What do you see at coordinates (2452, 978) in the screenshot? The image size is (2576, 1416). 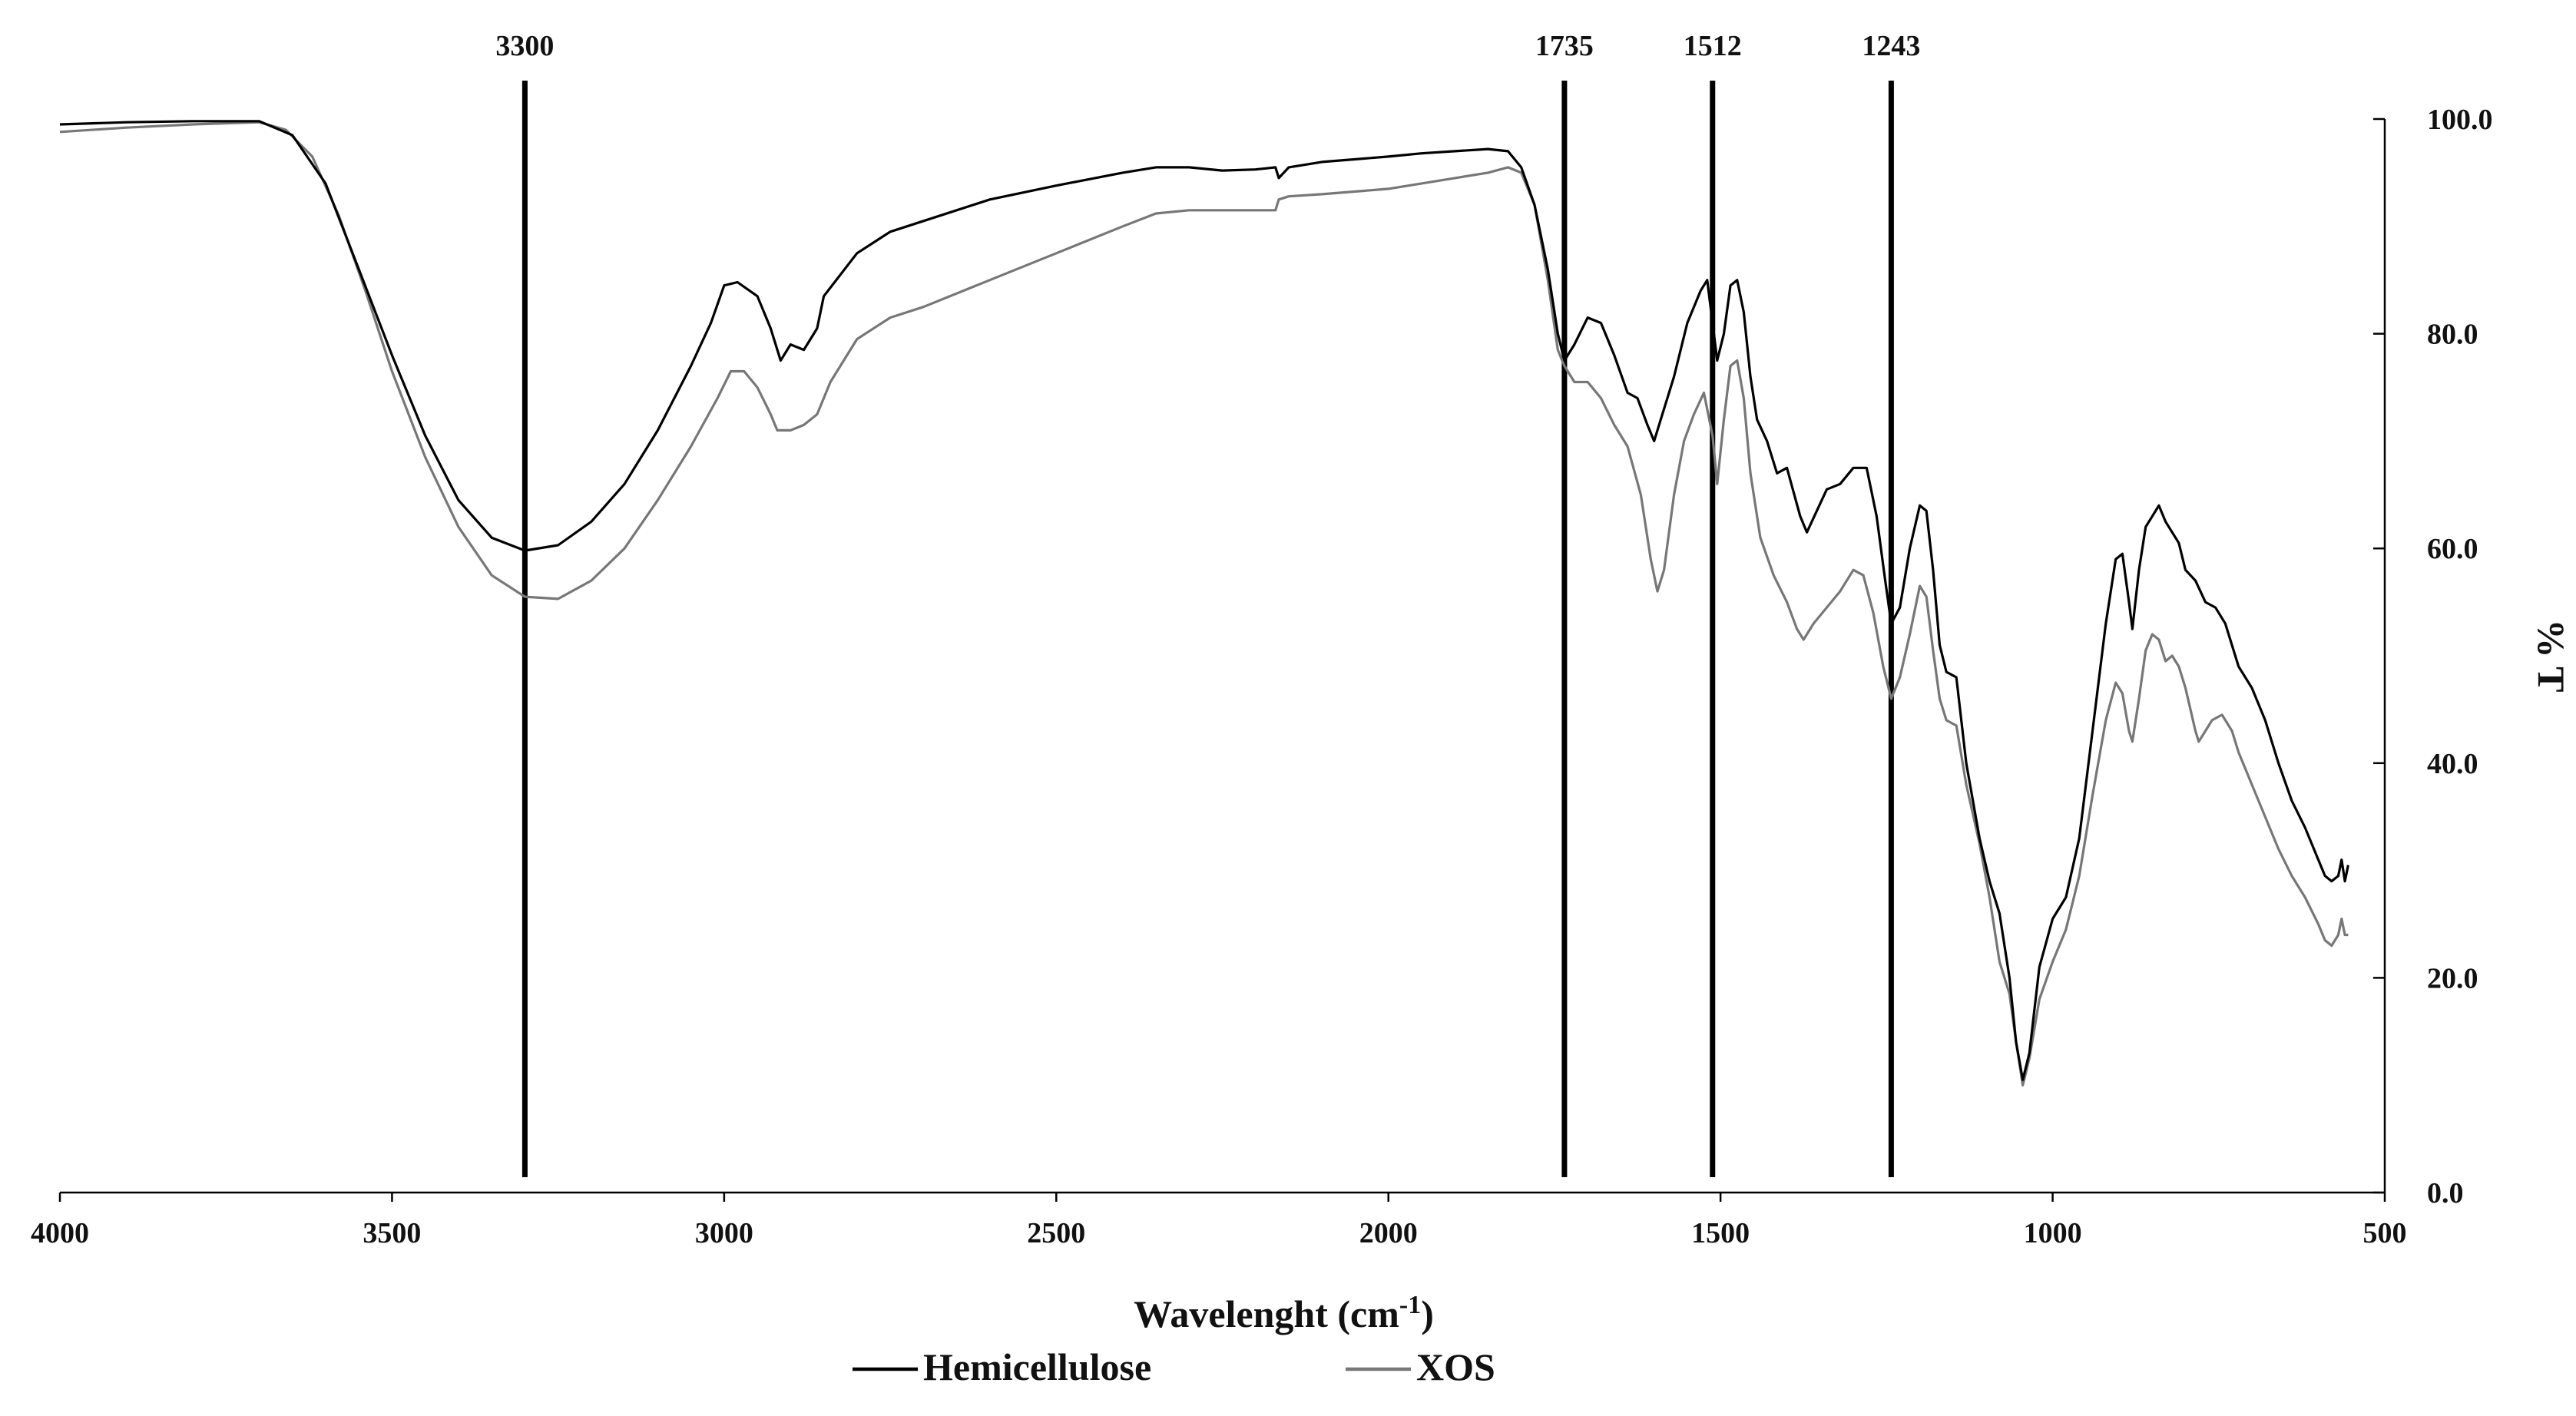 I see `y-tick-label-20: 20.0` at bounding box center [2452, 978].